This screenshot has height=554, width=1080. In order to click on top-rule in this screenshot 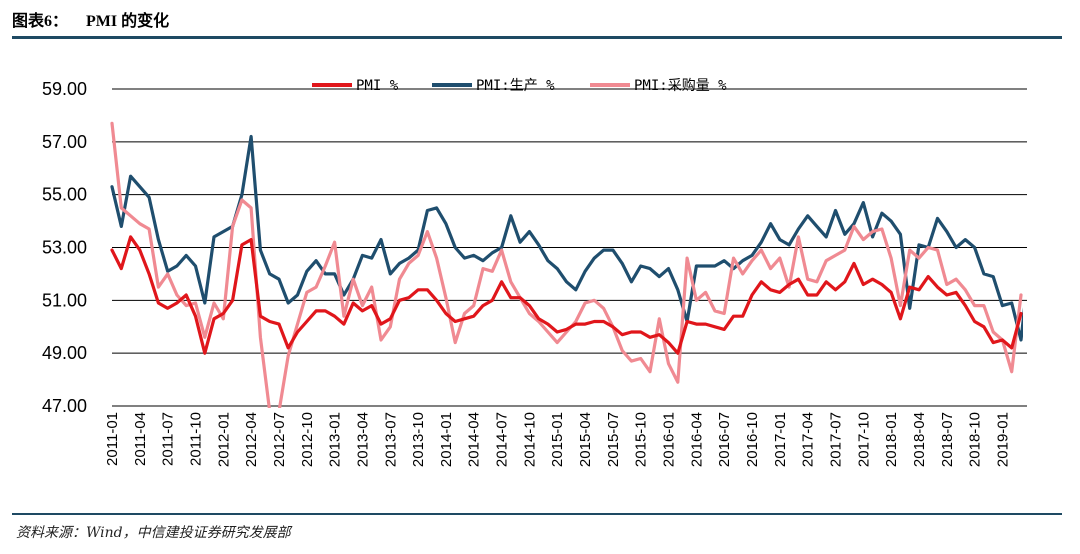, I will do `click(537, 37)`.